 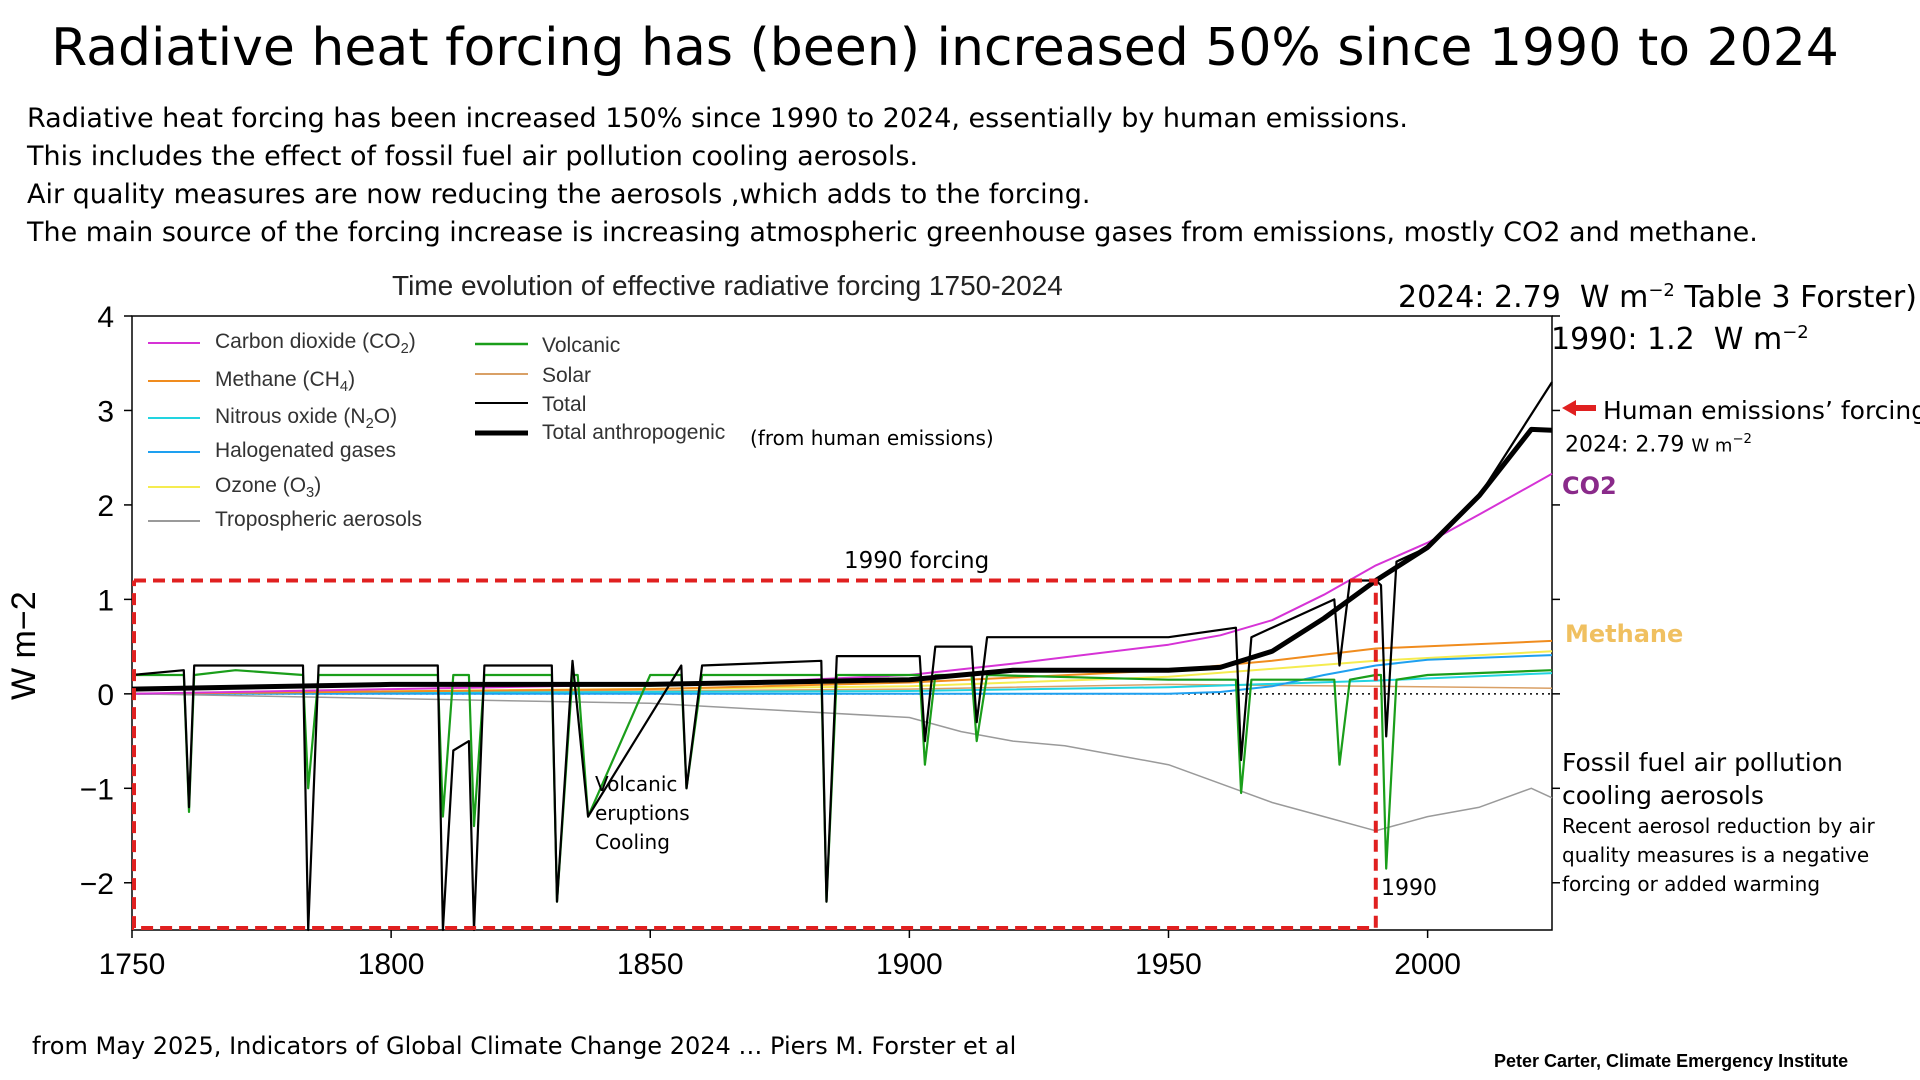 What do you see at coordinates (917, 561) in the screenshot?
I see `forcing-1990-label: 1990 forcing` at bounding box center [917, 561].